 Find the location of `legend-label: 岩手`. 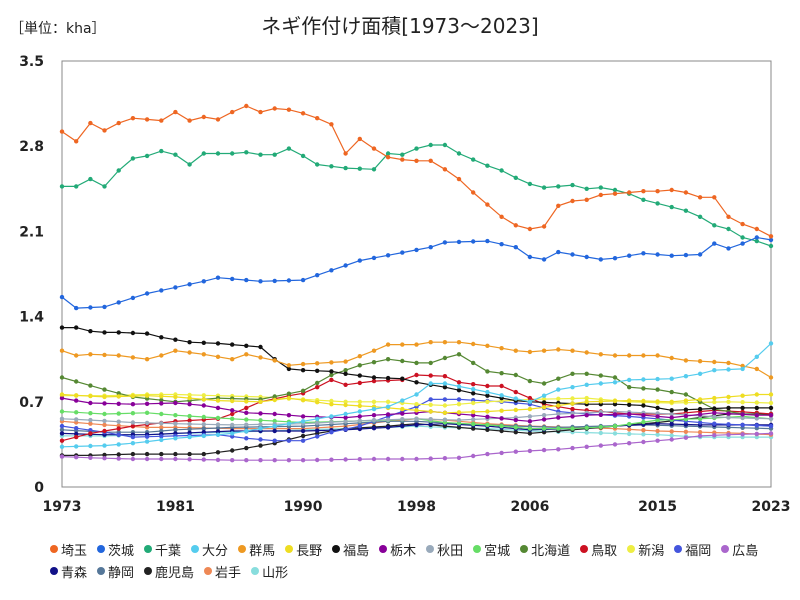

legend-label: 岩手 is located at coordinates (228, 573).